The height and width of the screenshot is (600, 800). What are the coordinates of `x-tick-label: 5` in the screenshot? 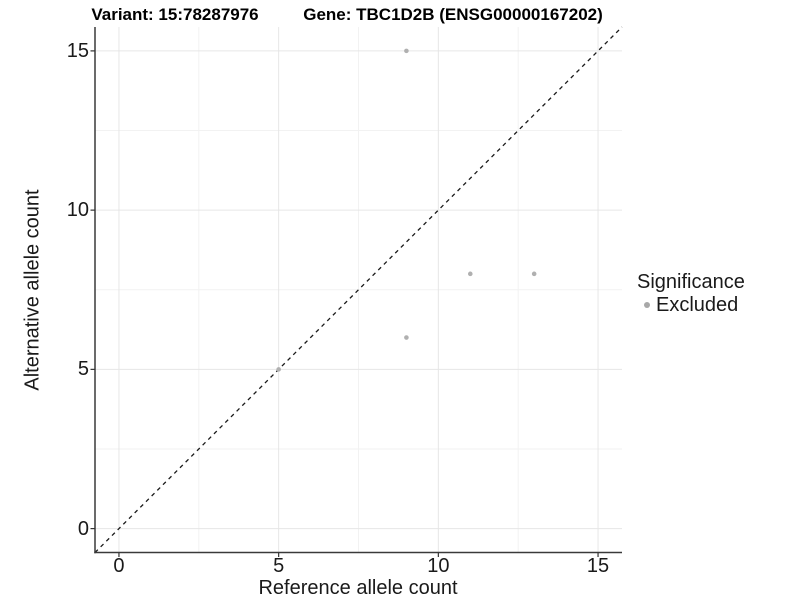 It's located at (279, 566).